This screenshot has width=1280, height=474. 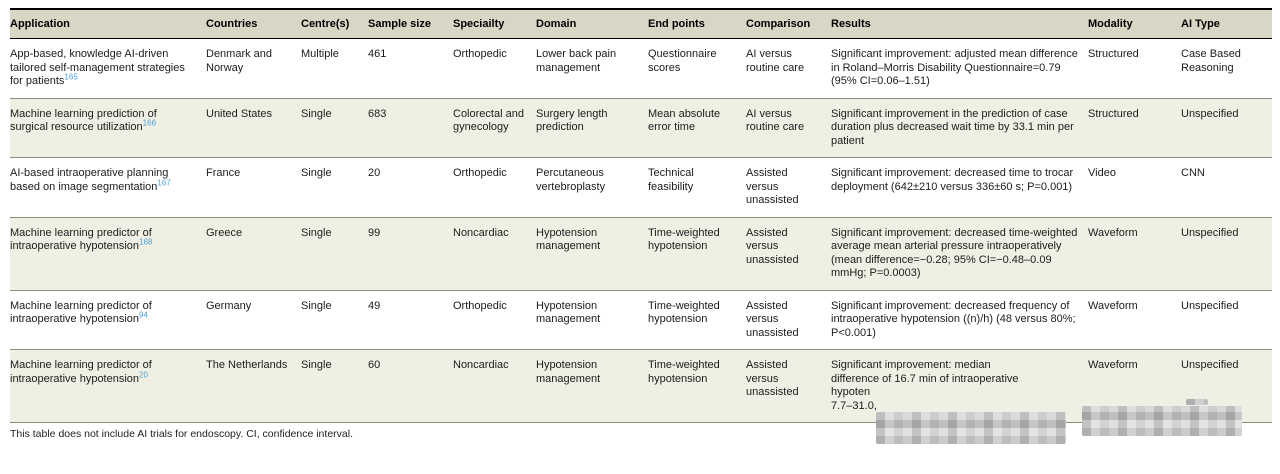 I want to click on cell-end-points: Mean absolute error time, so click(x=697, y=128).